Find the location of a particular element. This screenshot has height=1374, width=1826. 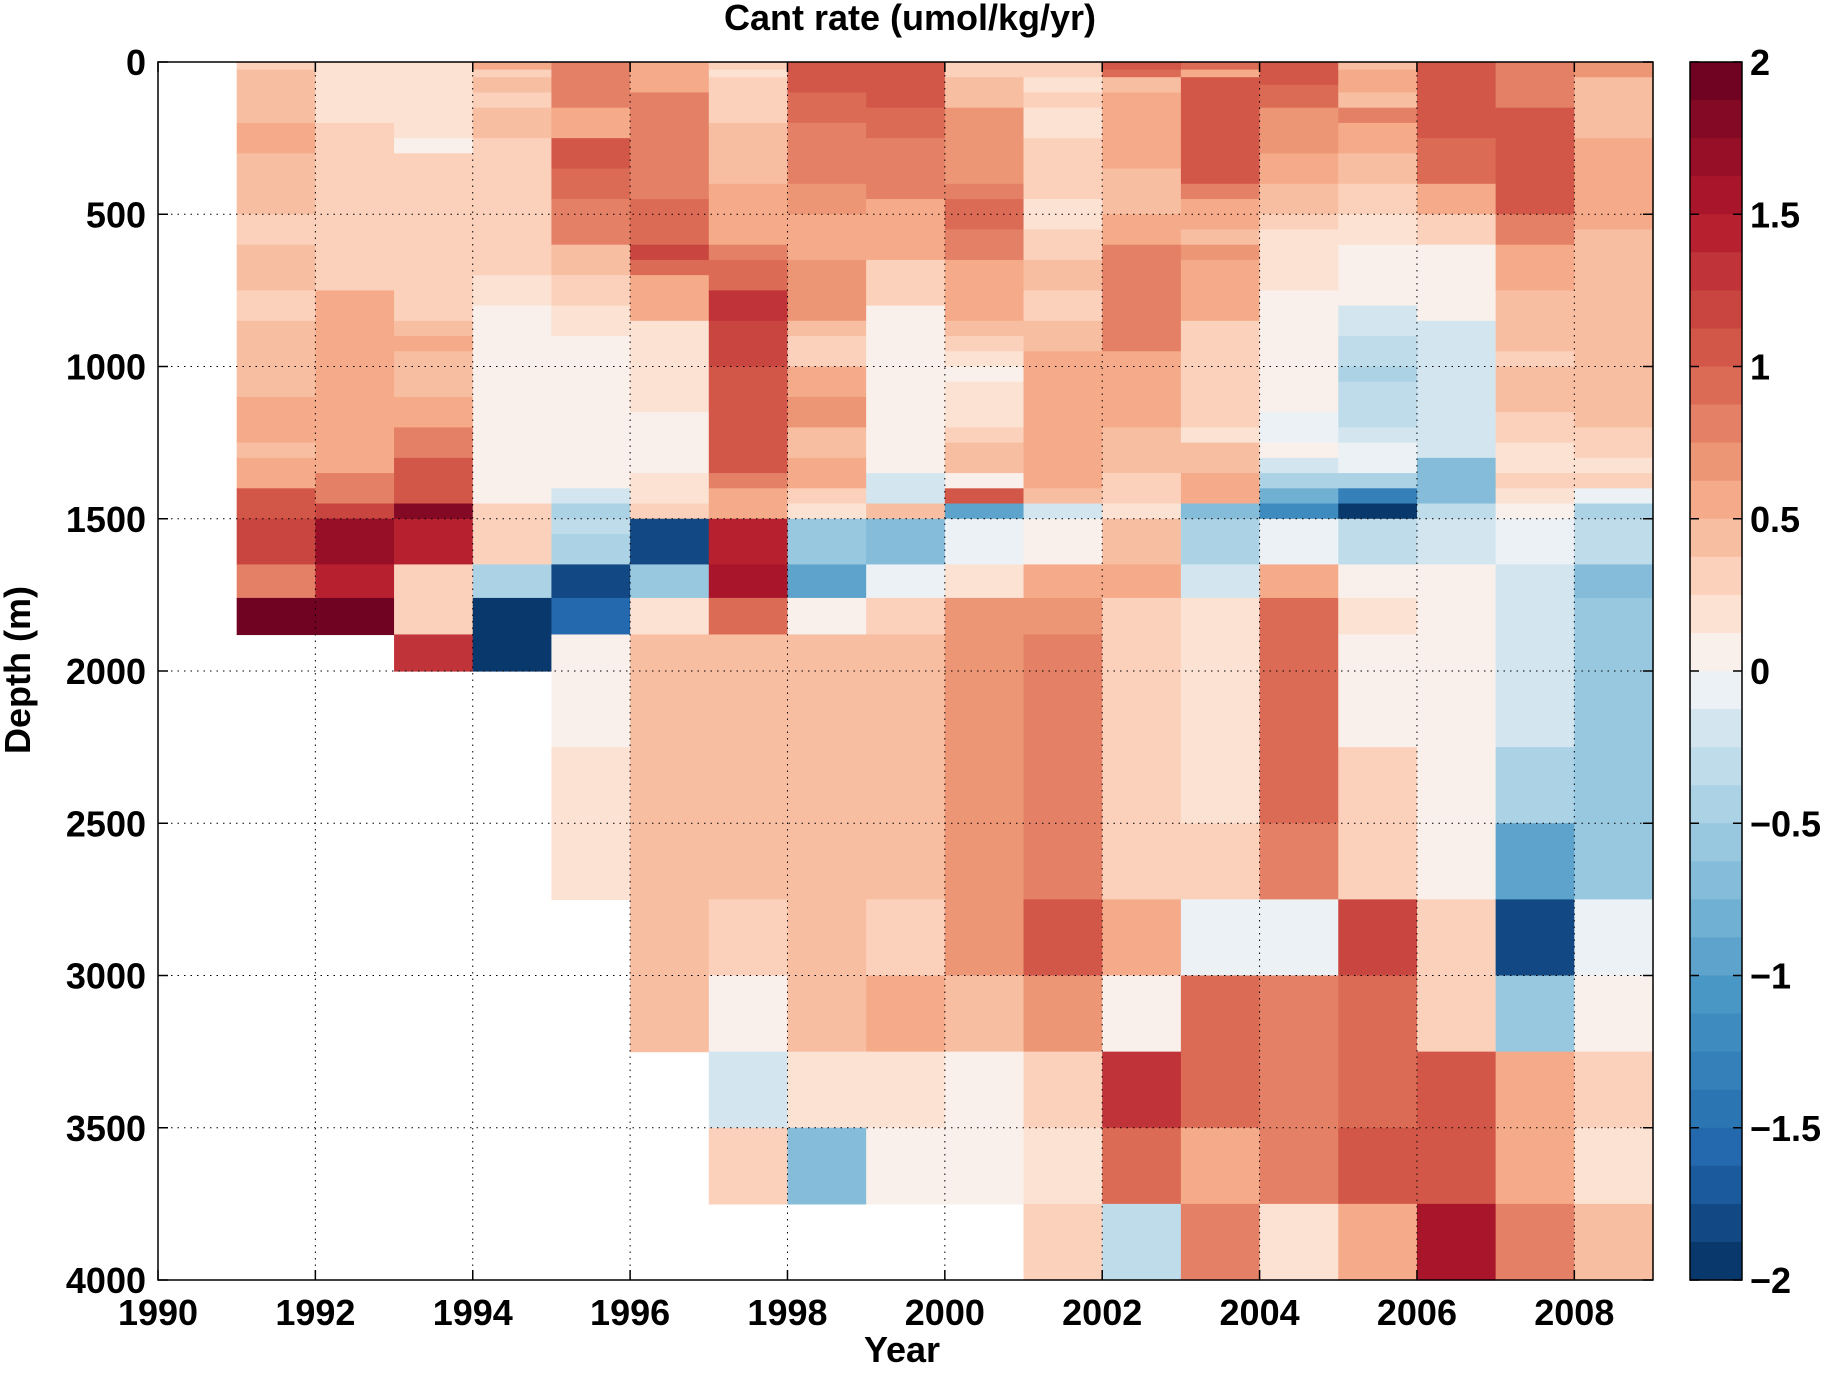

x-tick-label: 2008 is located at coordinates (1574, 1312).